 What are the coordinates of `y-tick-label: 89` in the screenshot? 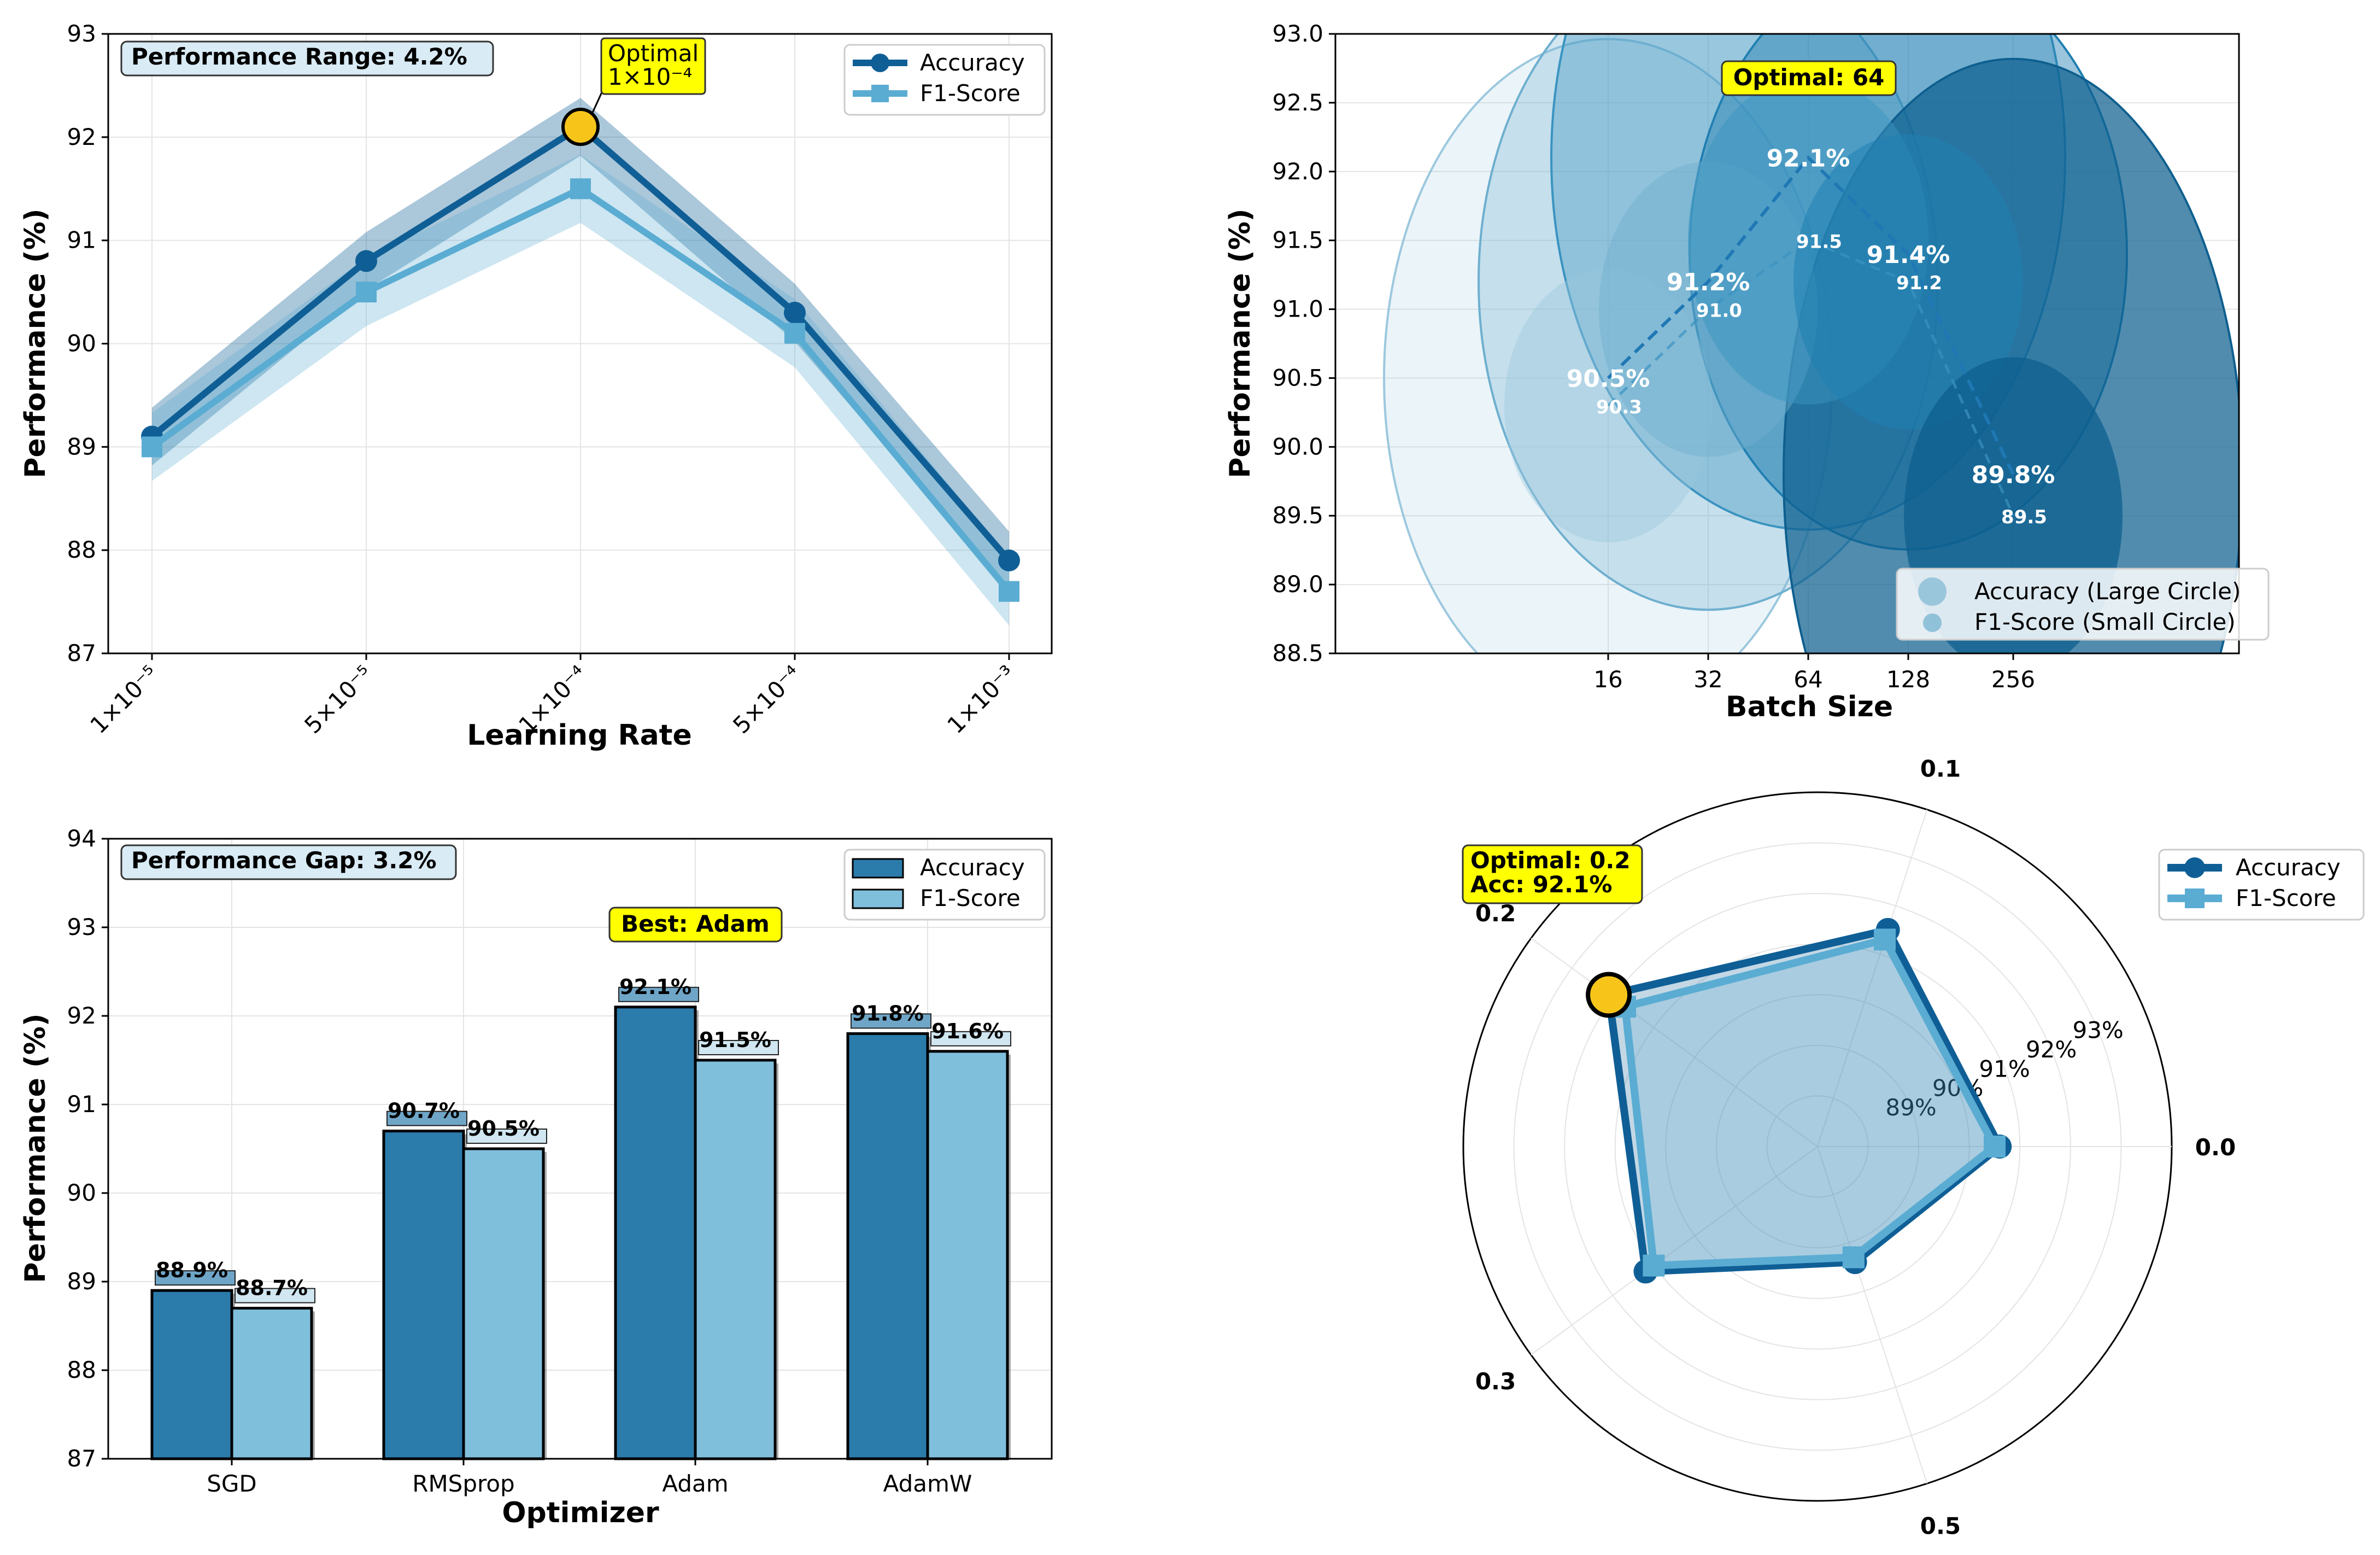 It's located at (81, 446).